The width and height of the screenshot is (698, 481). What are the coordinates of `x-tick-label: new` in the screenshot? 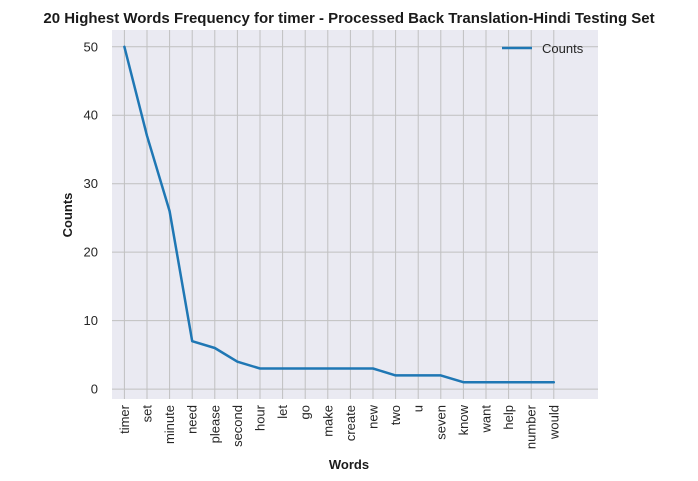 It's located at (373, 416).